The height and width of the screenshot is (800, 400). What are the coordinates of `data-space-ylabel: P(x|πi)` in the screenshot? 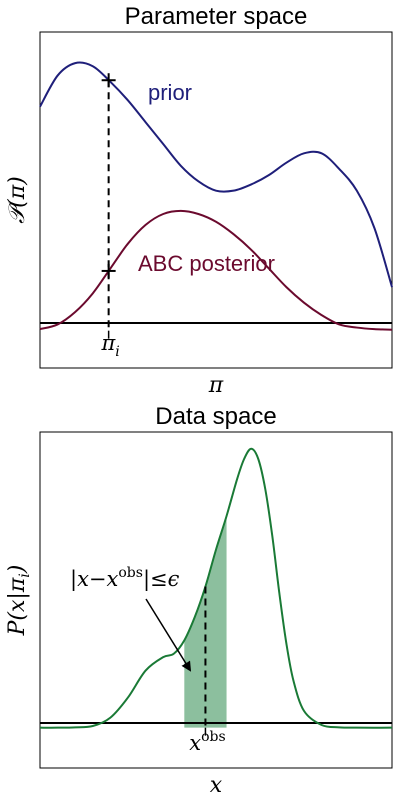 It's located at (19, 601).